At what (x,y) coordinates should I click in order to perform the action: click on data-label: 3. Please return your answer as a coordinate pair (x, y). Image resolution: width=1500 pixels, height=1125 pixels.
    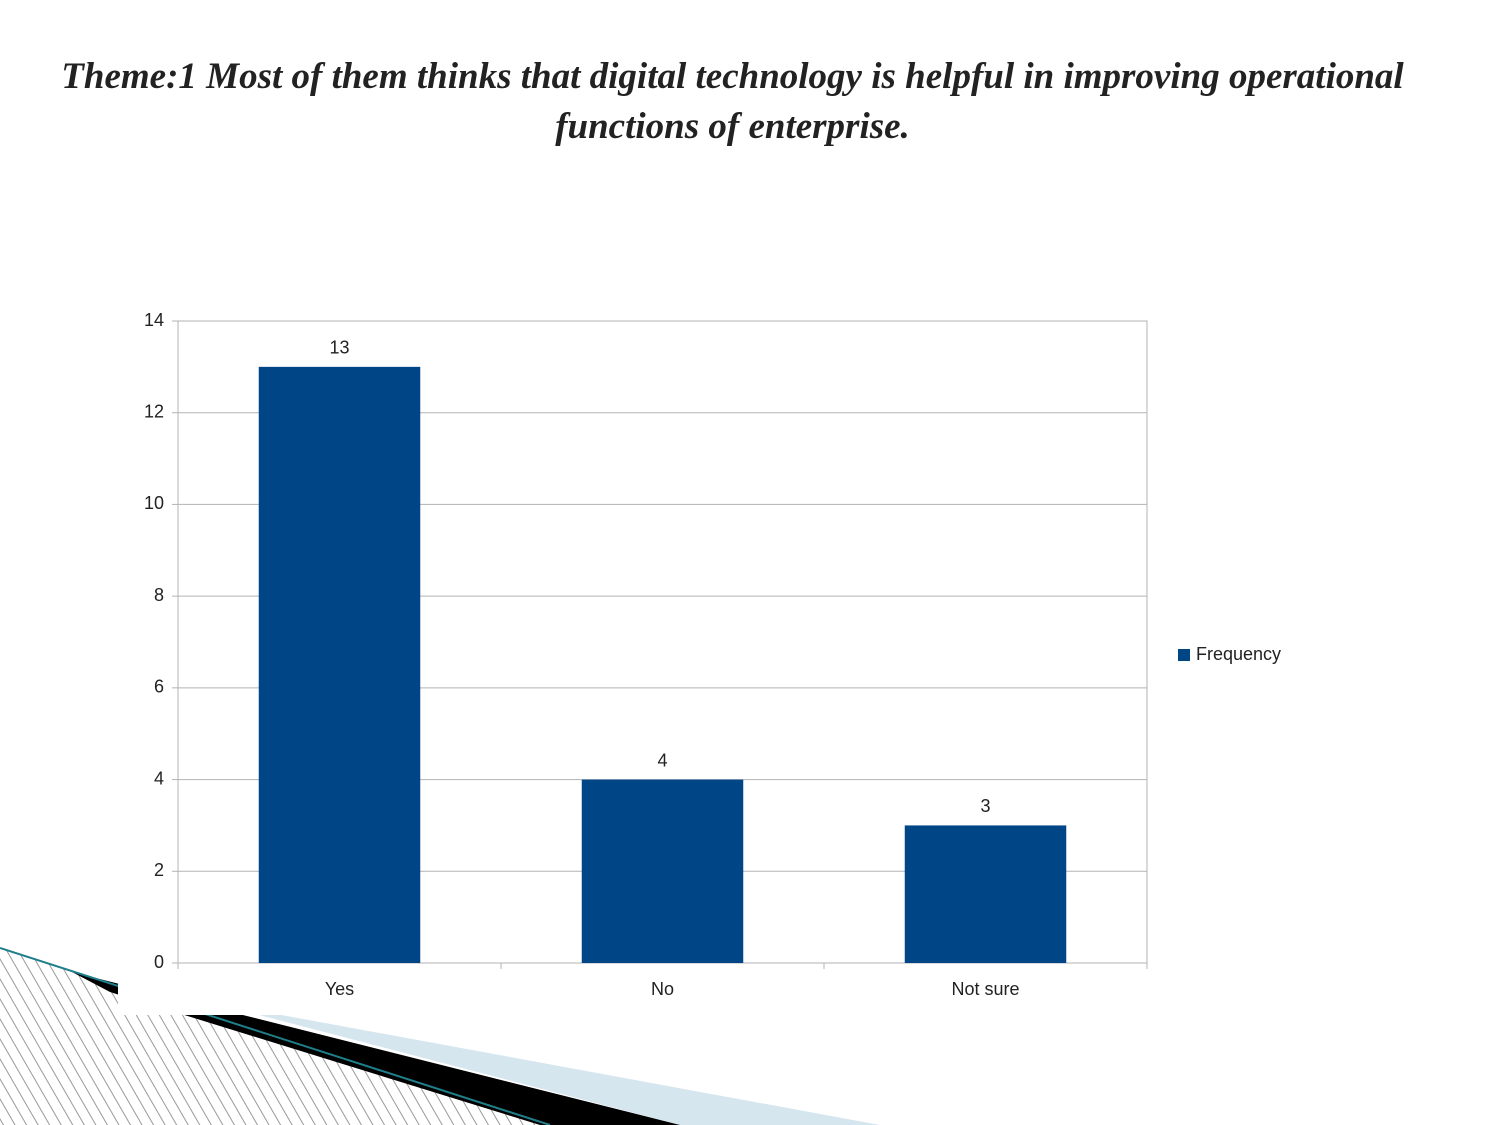
    Looking at the image, I should click on (985, 806).